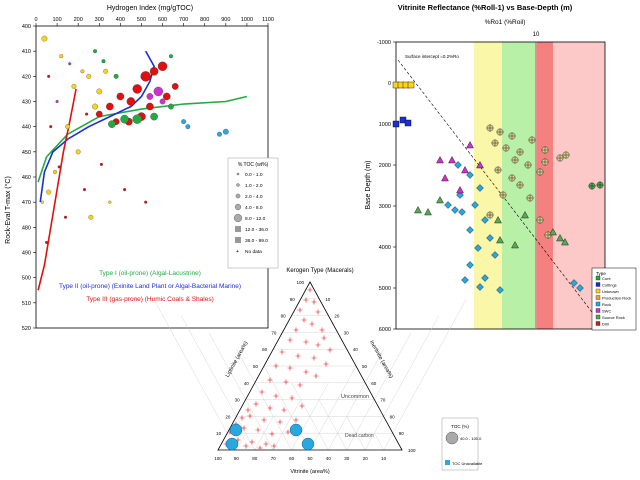 This screenshot has width=640, height=480. Describe the element at coordinates (329, 458) in the screenshot. I see `ternary-tick-bottom: 40` at that location.